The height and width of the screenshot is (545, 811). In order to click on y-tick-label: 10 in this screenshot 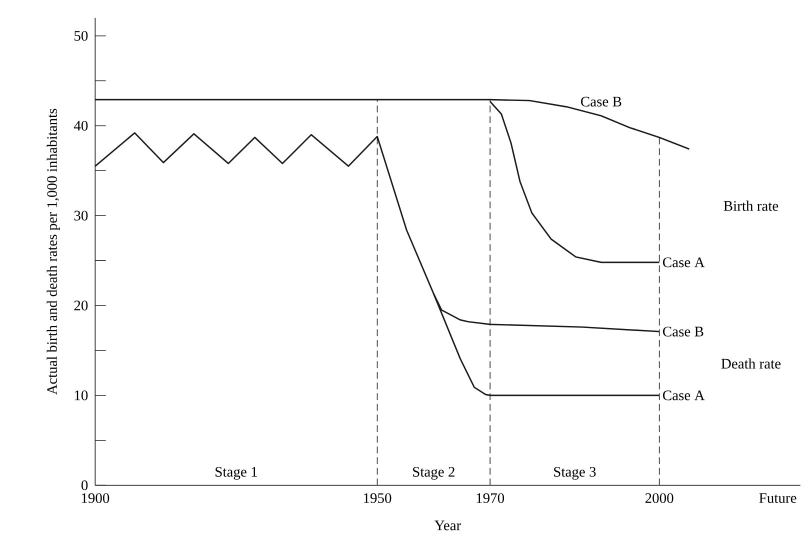, I will do `click(81, 395)`.